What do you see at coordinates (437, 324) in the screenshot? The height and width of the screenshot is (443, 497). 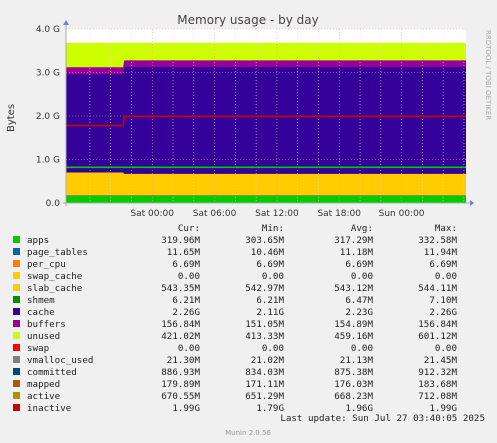 I see `legend-max-value: 156.84M` at bounding box center [437, 324].